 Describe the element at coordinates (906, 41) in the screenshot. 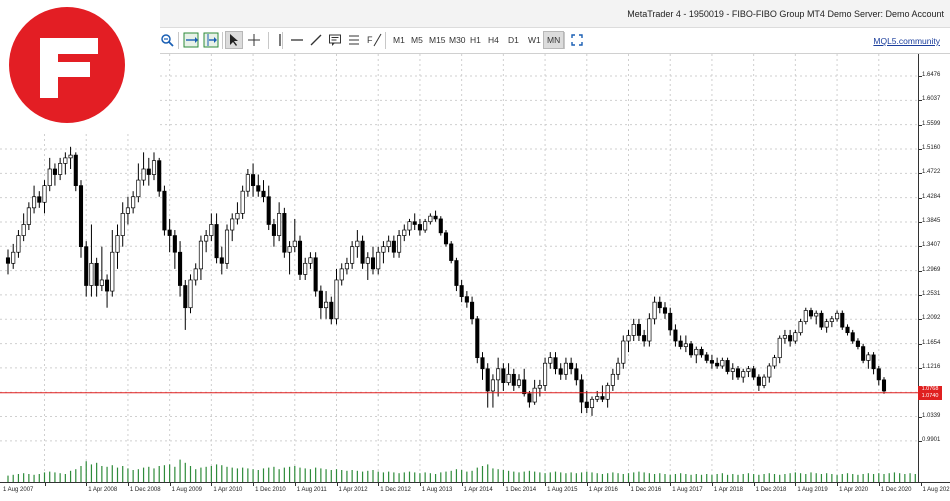

I see `mql5-community-link: MQL5.community` at that location.